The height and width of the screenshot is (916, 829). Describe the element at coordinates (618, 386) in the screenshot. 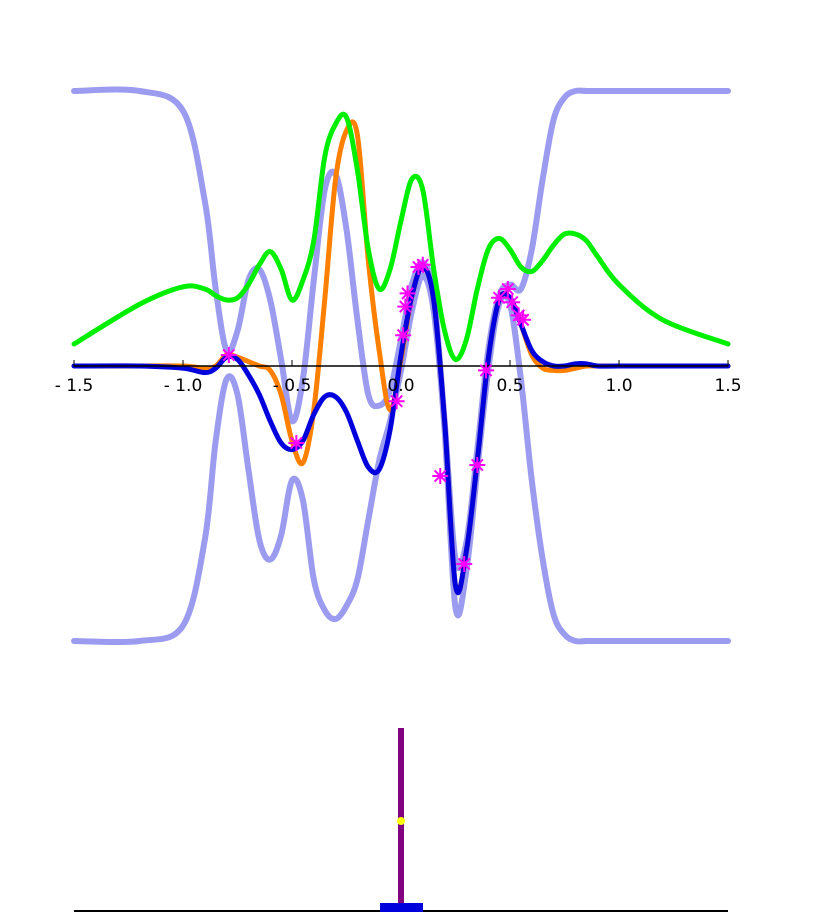

I see `x-tick-label: 1.0` at that location.